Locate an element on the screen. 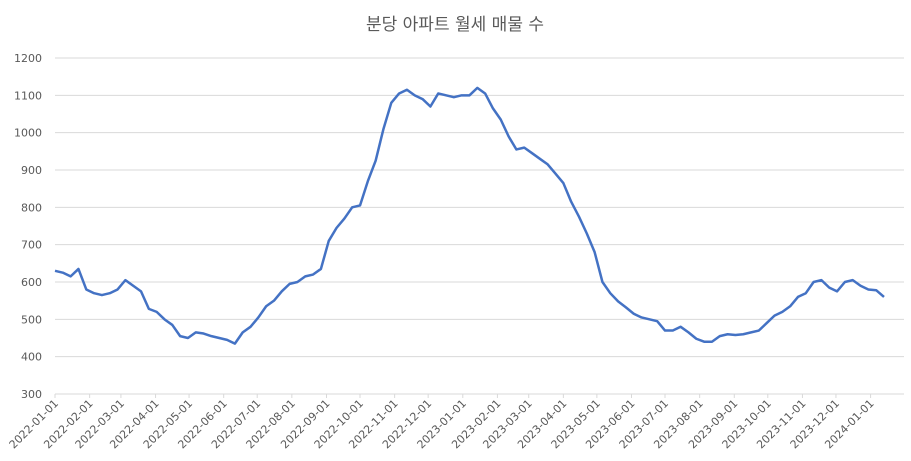  y-tick-label: 300 is located at coordinates (31, 394).